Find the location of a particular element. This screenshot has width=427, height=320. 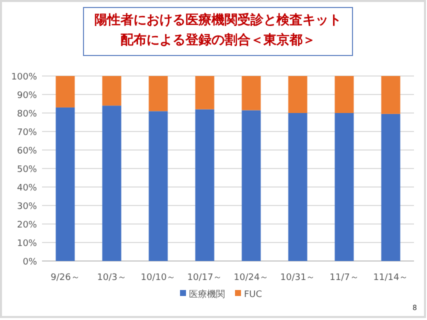

y-tick-label: 30% is located at coordinates (27, 207).